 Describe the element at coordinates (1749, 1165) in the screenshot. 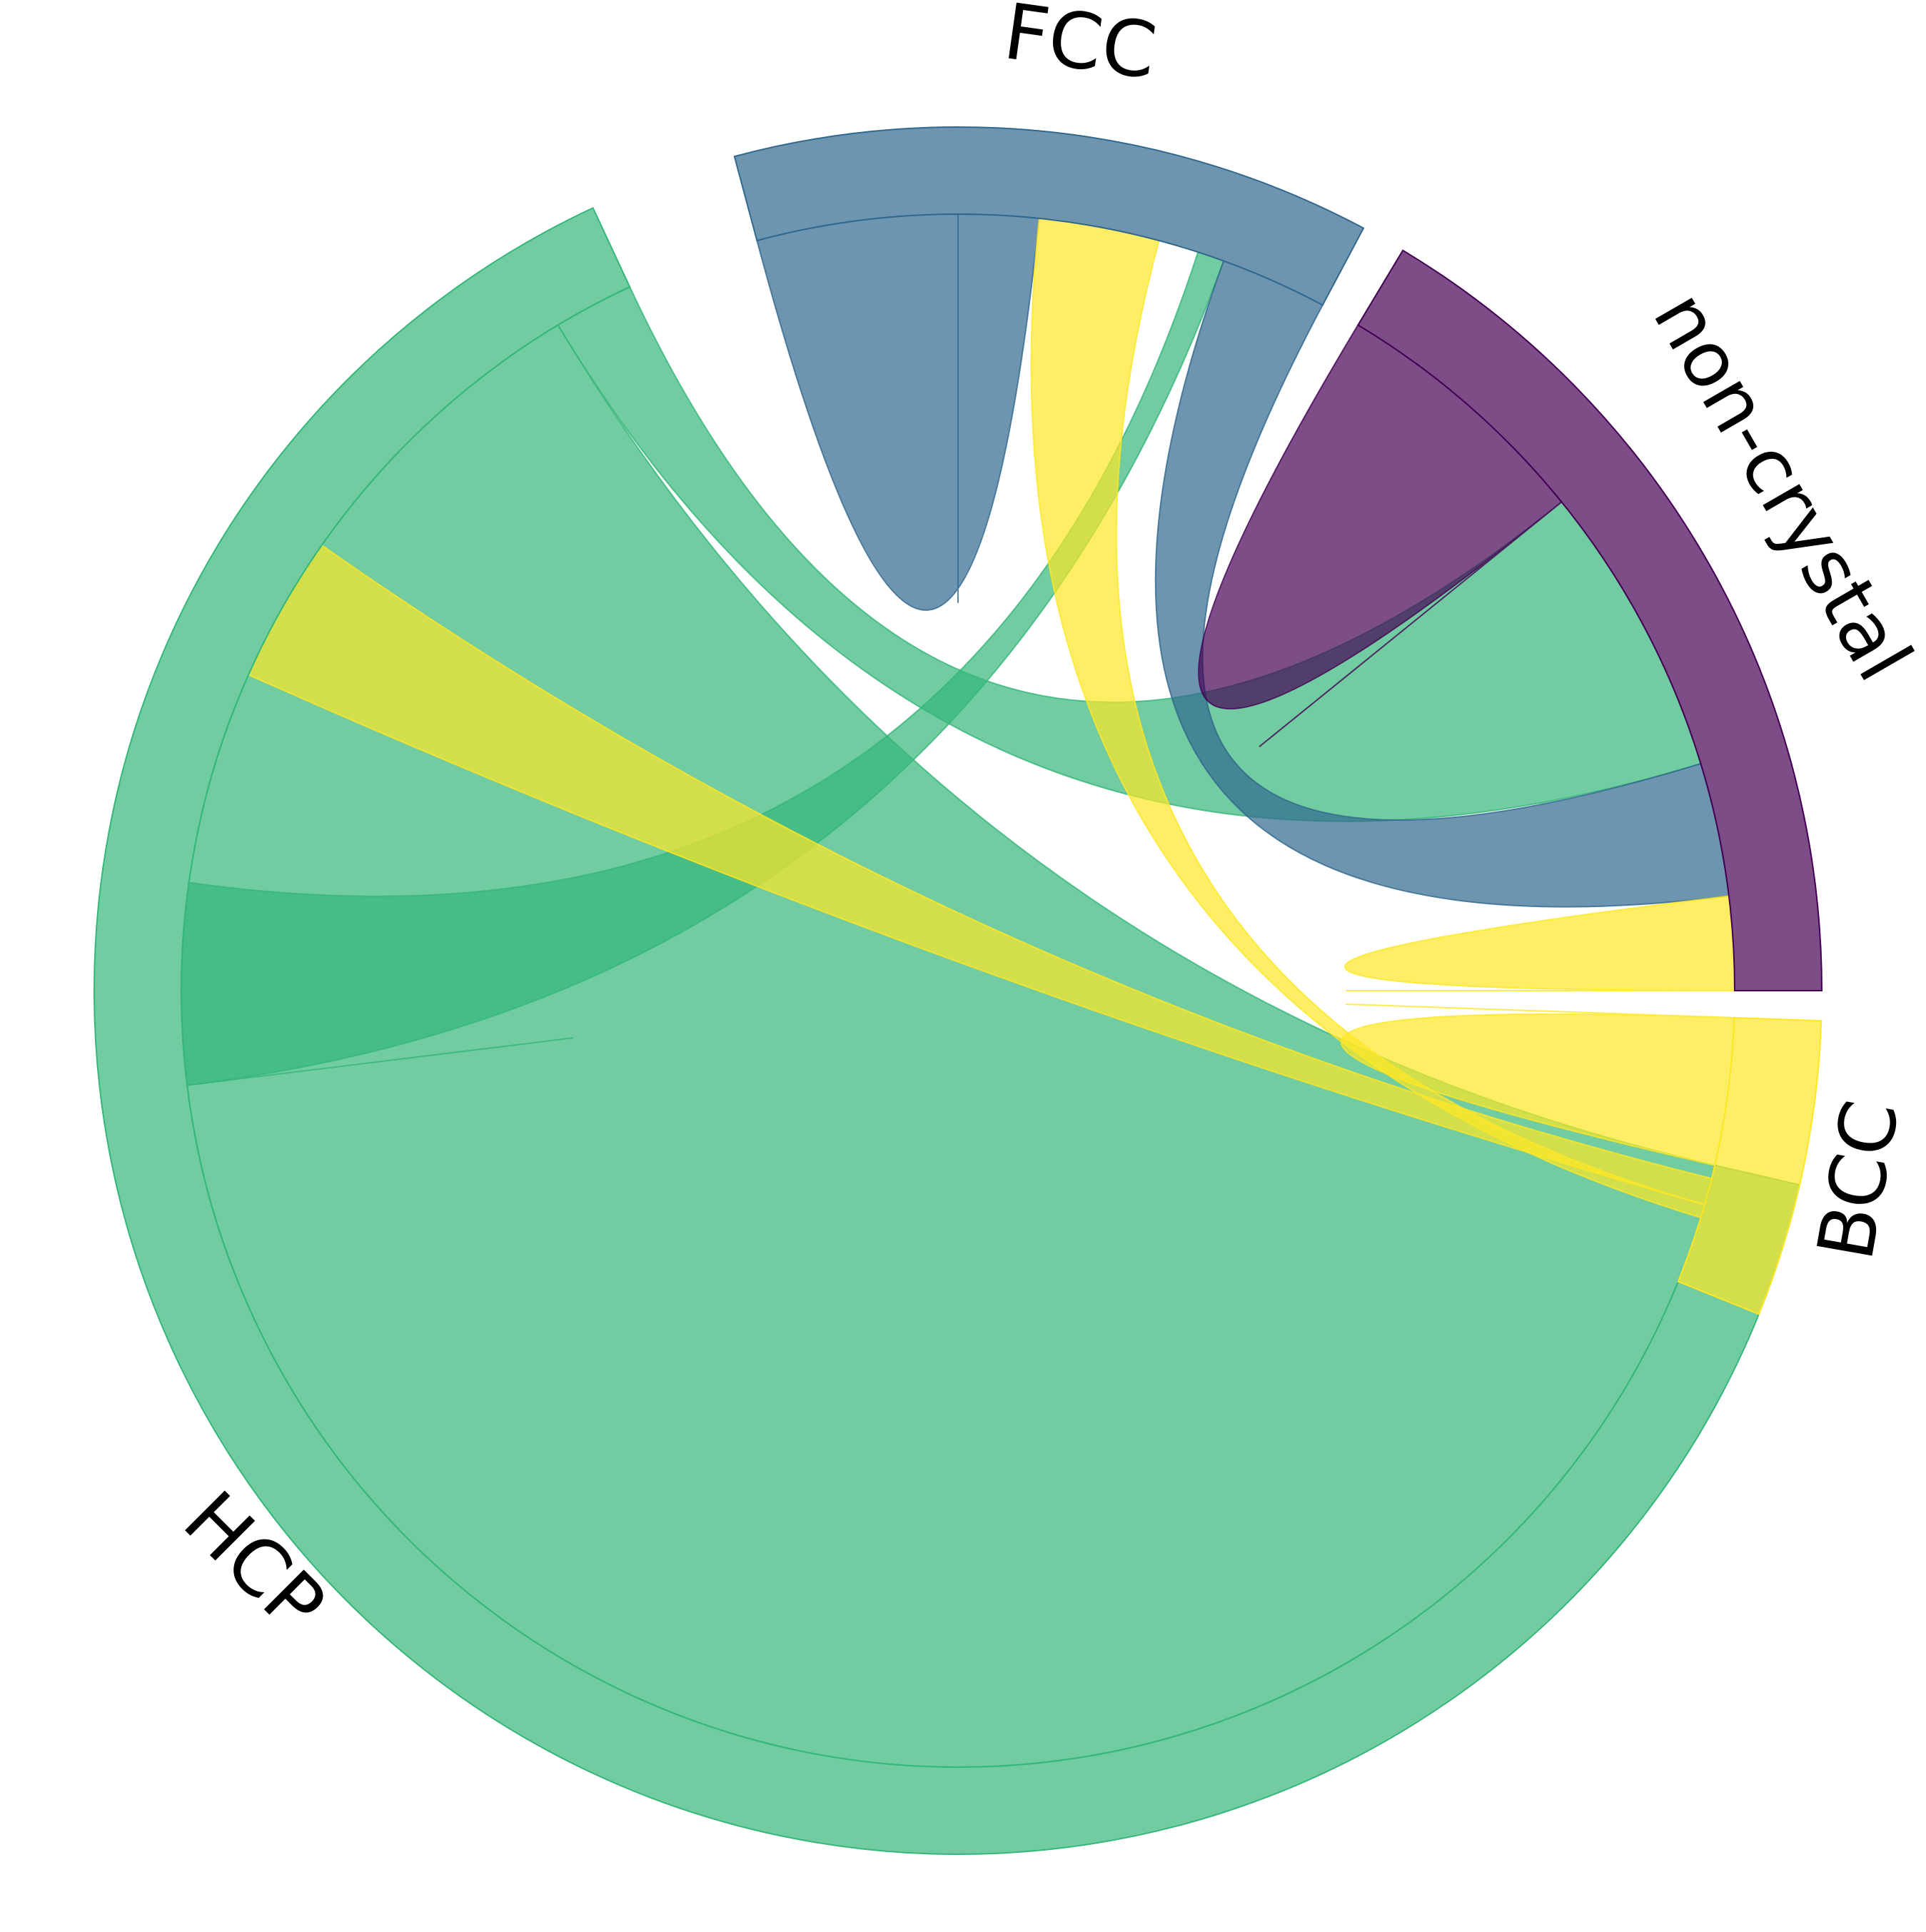

I see `arc-bcc` at that location.